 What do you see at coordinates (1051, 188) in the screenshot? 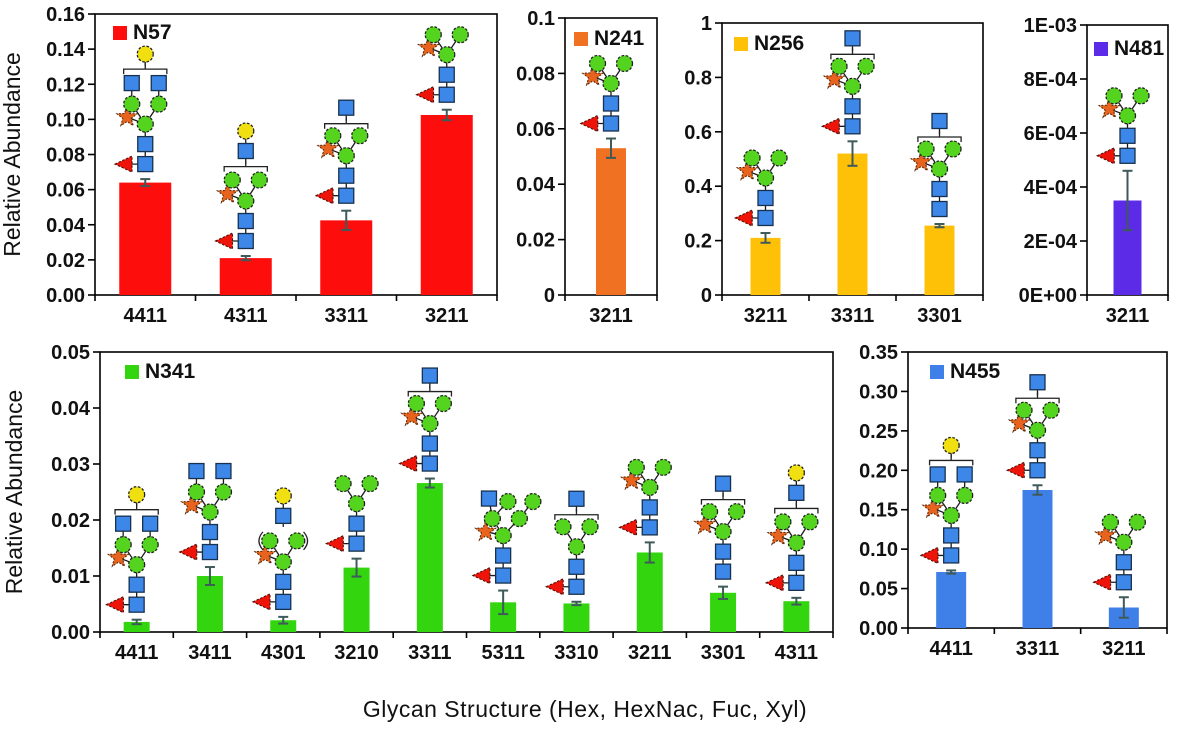
I see `y-tick-label: 4E-04` at bounding box center [1051, 188].